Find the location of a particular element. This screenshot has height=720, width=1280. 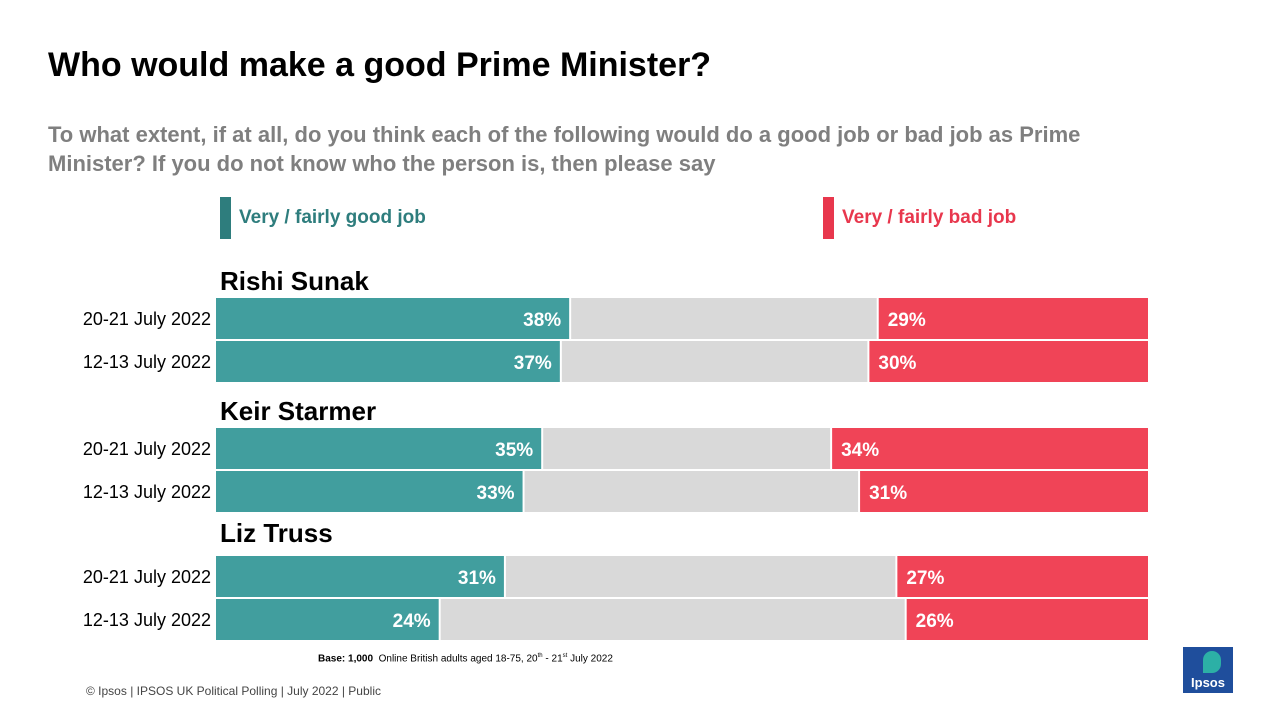

base-note-sup1: th is located at coordinates (540, 656).